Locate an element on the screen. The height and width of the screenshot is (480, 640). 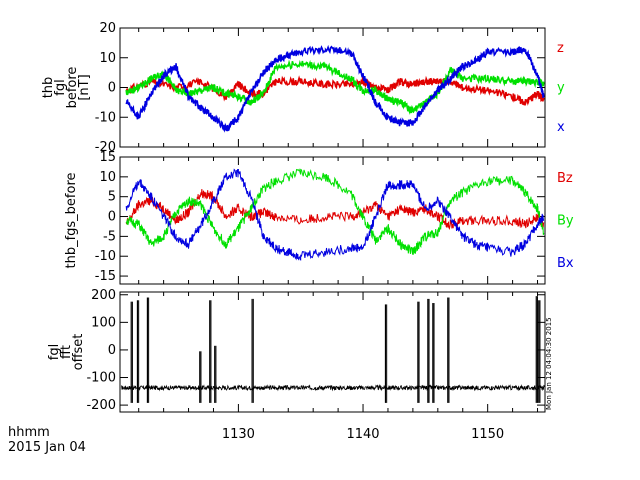
y-tick-label: -100 is located at coordinates (101, 378).